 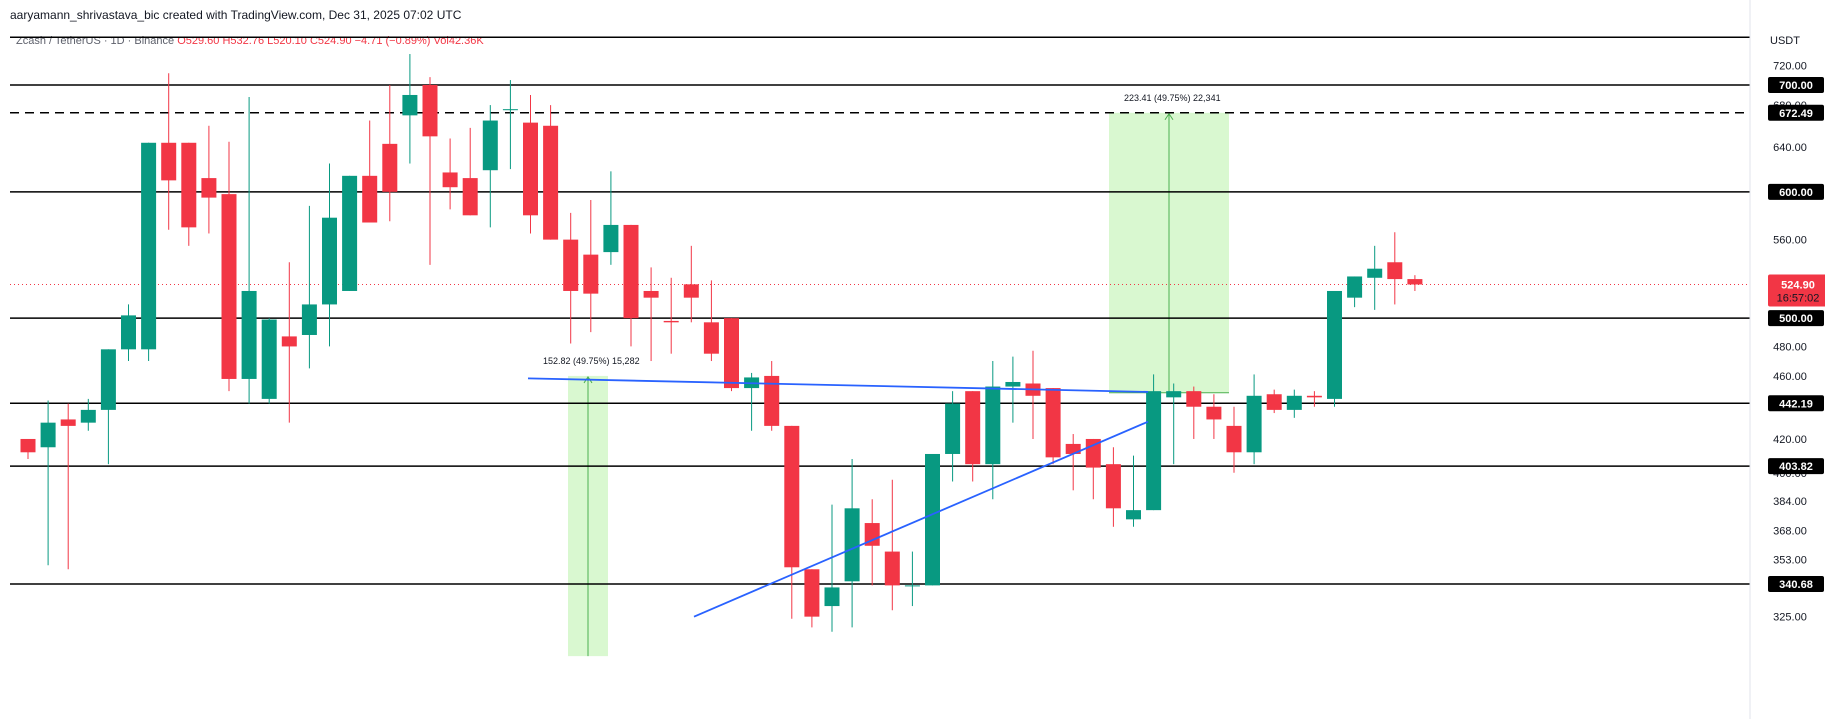 What do you see at coordinates (287, 41) in the screenshot?
I see `low-value: L520.10` at bounding box center [287, 41].